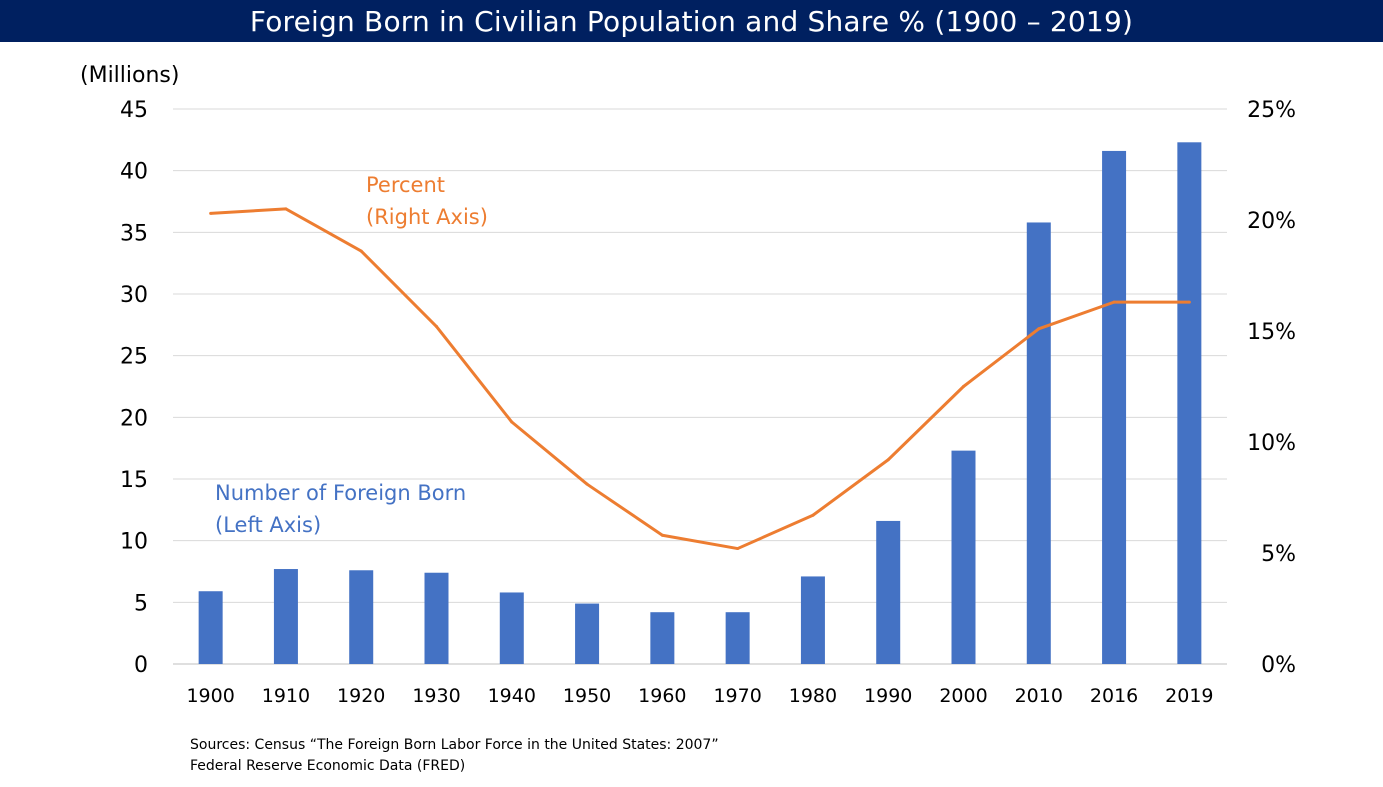 The height and width of the screenshot is (787, 1383). What do you see at coordinates (738, 549) in the screenshot?
I see `percent-point-1970` at bounding box center [738, 549].